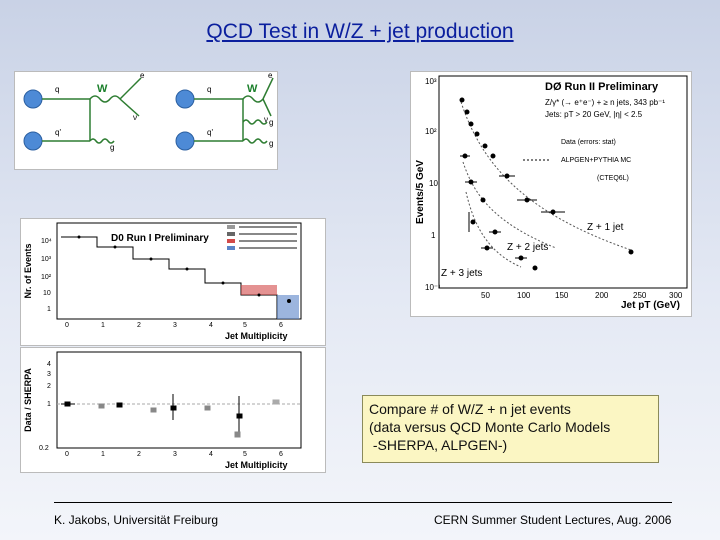 The height and width of the screenshot is (540, 720). I want to click on run2-xtick-5: 300, so click(676, 295).